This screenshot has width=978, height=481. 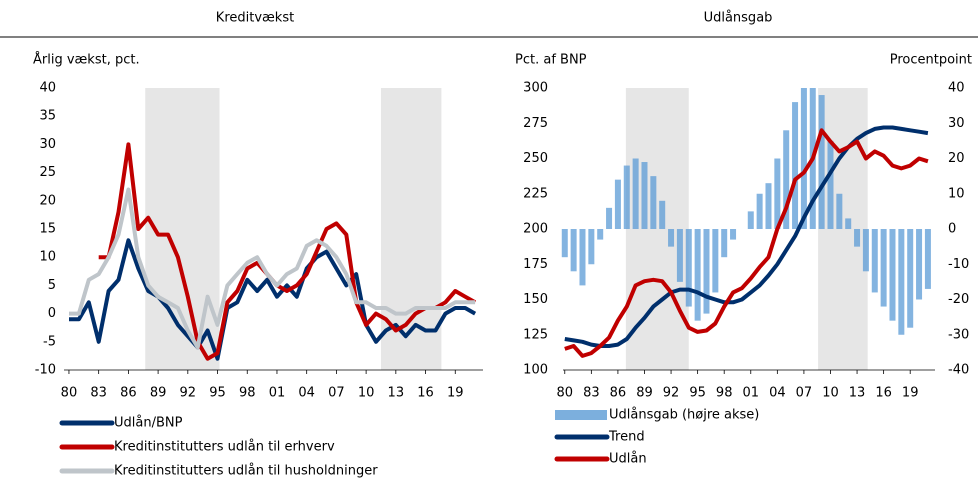 What do you see at coordinates (535, 88) in the screenshot?
I see `y-tick-label: 300` at bounding box center [535, 88].